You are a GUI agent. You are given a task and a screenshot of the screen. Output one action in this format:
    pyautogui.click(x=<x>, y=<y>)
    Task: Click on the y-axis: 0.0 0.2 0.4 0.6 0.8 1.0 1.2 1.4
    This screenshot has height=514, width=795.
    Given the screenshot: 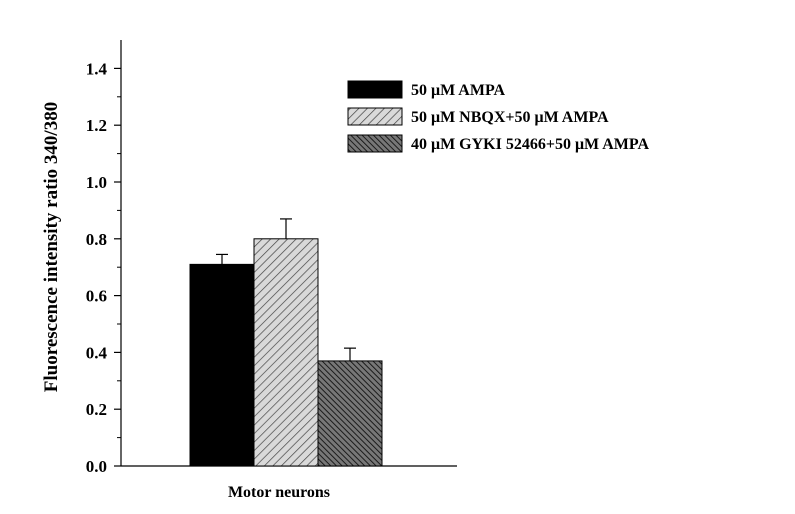 What is the action you would take?
    pyautogui.click(x=104, y=258)
    